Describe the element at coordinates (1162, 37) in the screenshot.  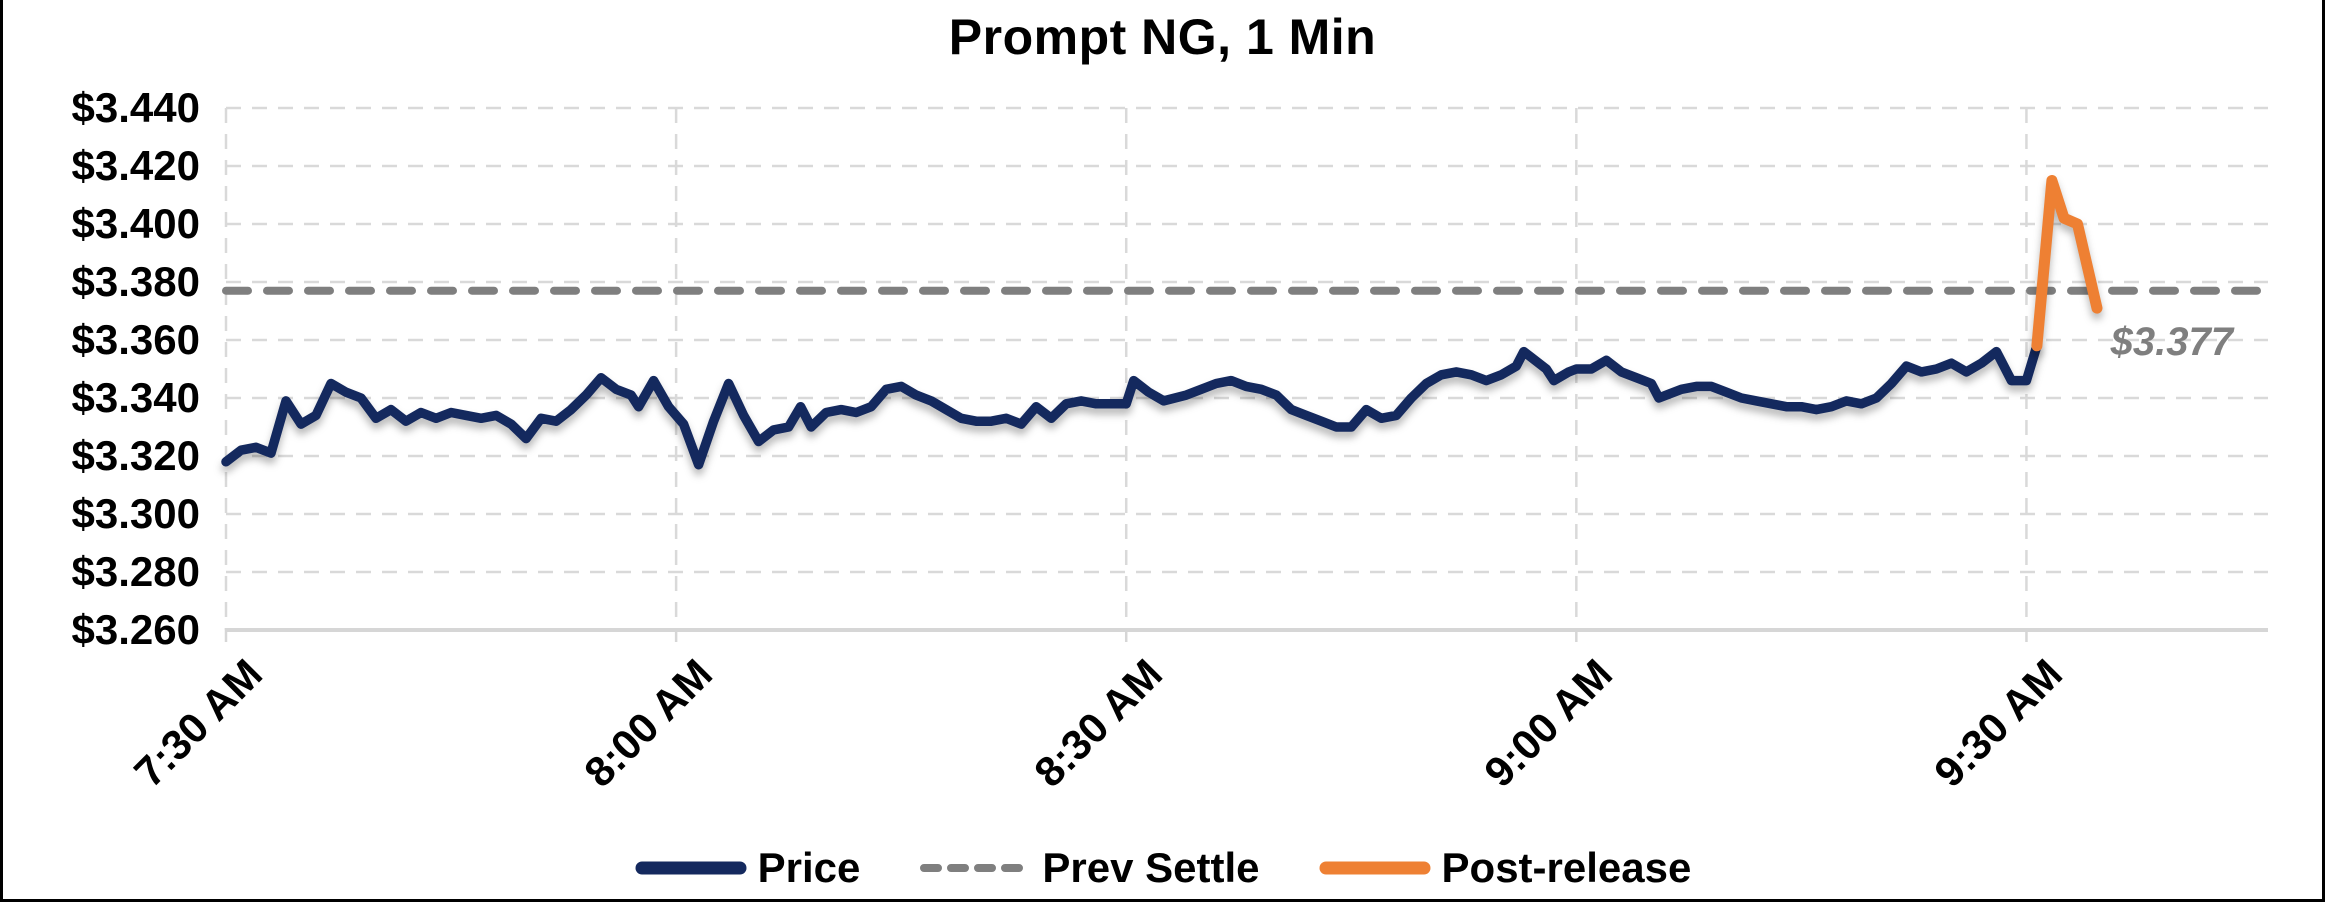
I see `chart-title: Prompt NG, 1 Min` at that location.